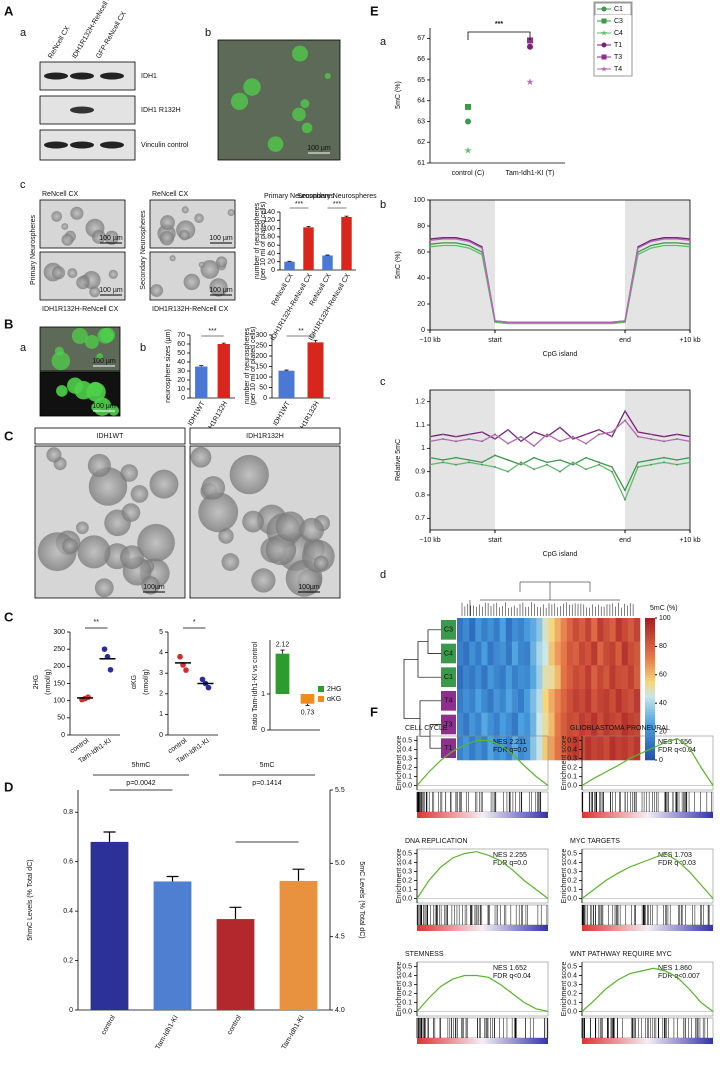 Image resolution: width=725 pixels, height=1071 pixels. What do you see at coordinates (647, 1041) in the screenshot?
I see `rank-strip` at bounding box center [647, 1041].